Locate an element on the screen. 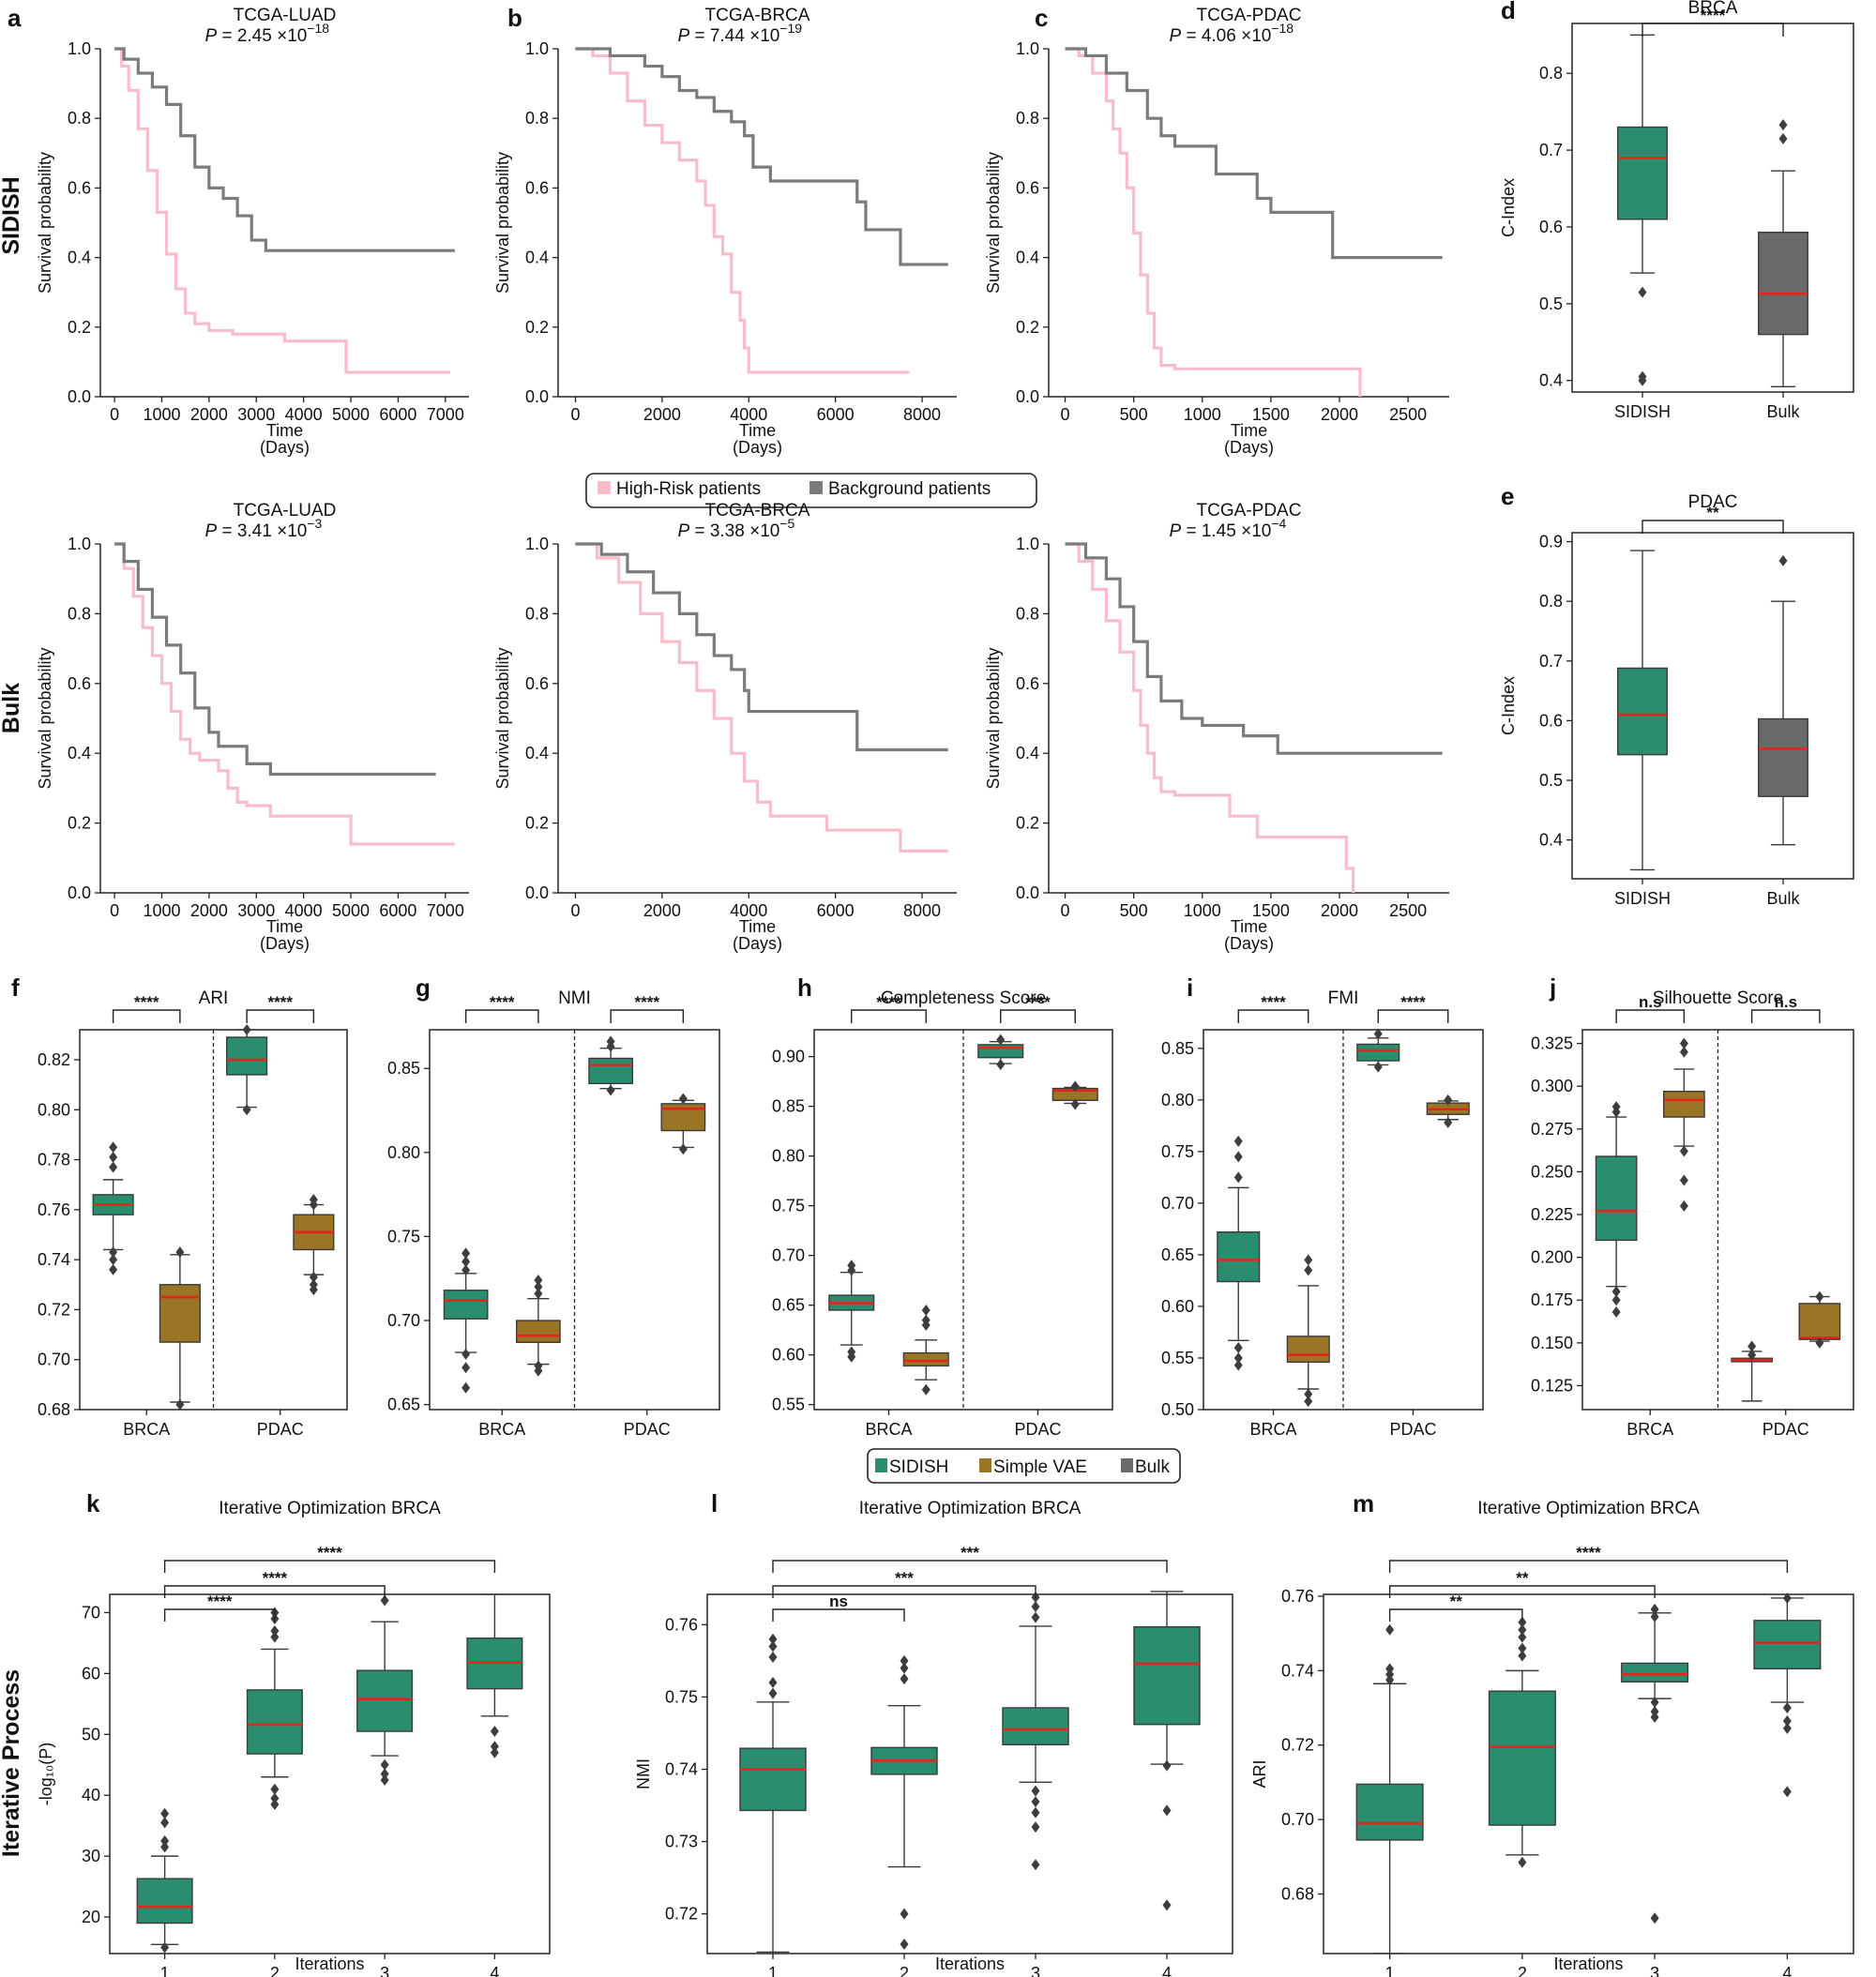 This screenshot has height=1977, width=1876. m-box-3-outlier is located at coordinates (1654, 1717).